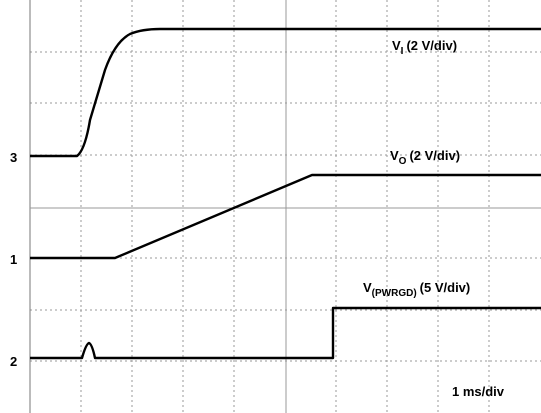  I want to click on trace-pwrgd, so click(285, 333).